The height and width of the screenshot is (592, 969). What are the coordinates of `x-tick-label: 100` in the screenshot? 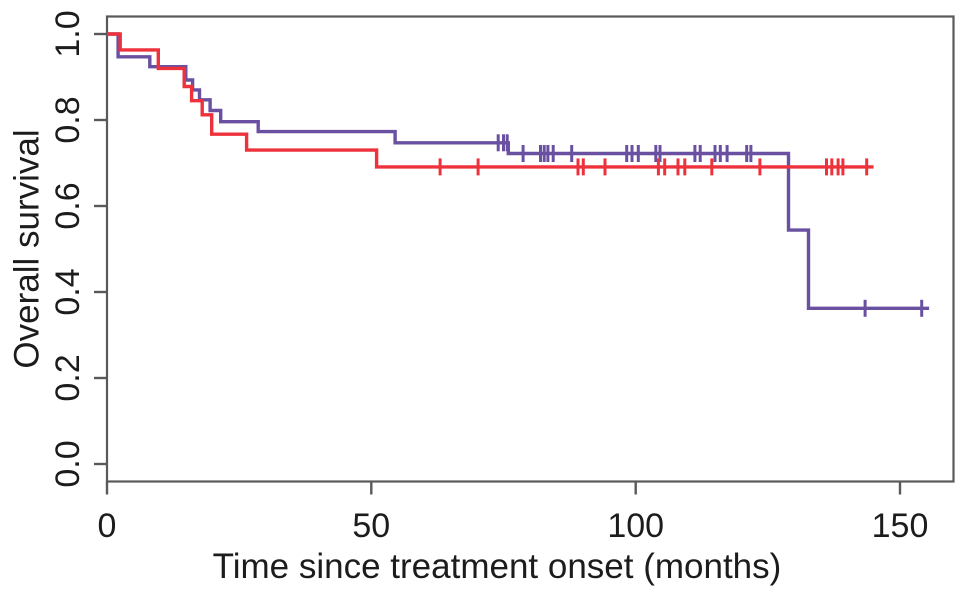 It's located at (635, 526).